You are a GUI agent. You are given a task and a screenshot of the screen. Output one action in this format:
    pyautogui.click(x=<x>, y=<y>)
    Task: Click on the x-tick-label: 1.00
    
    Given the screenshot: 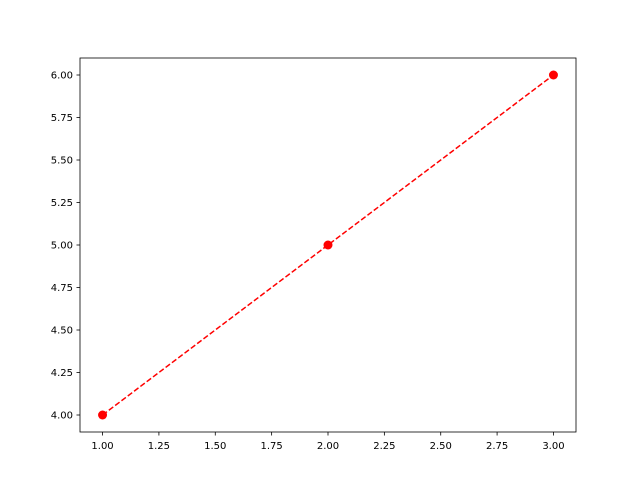 What is the action you would take?
    pyautogui.click(x=102, y=446)
    